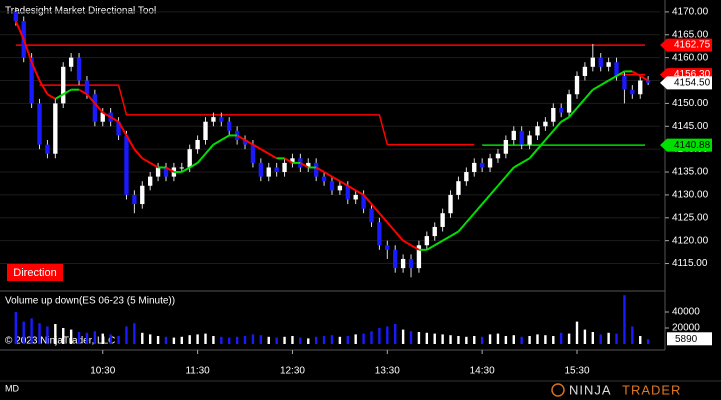 The image size is (721, 400). I want to click on volume-label: 5890, so click(686, 339).